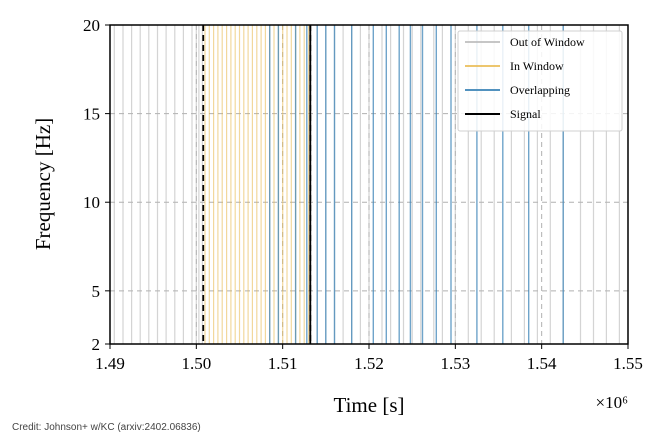  I want to click on x-tick-label: 1.53, so click(455, 363).